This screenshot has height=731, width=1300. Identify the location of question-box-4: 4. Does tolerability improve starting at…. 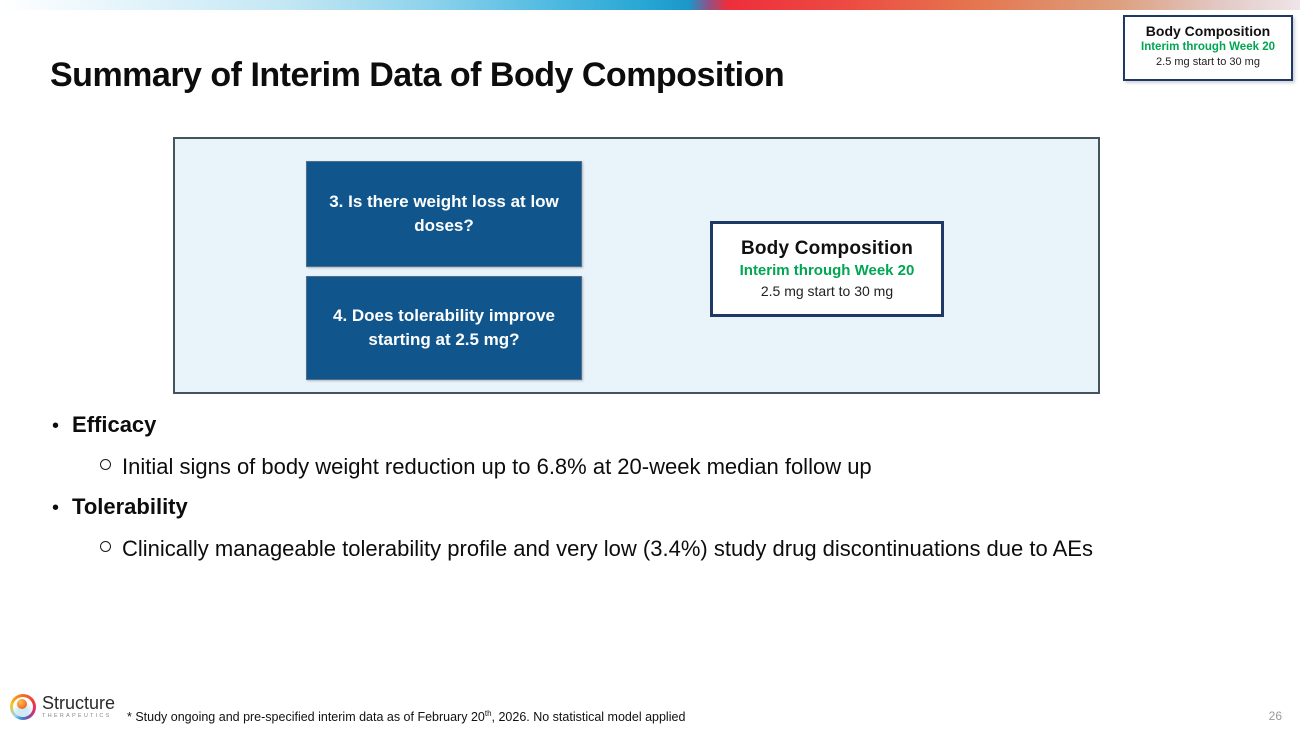
(444, 328).